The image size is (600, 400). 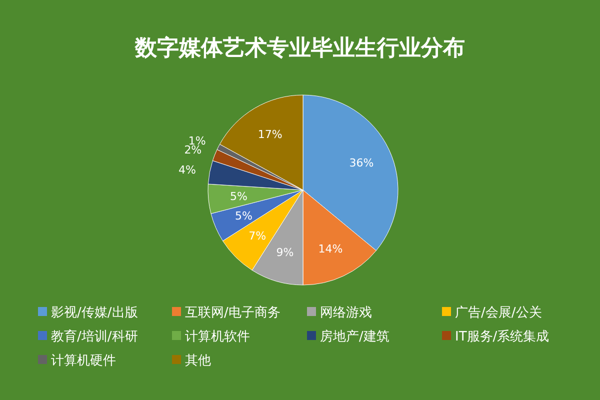 What do you see at coordinates (257, 236) in the screenshot?
I see `data-label: 7%` at bounding box center [257, 236].